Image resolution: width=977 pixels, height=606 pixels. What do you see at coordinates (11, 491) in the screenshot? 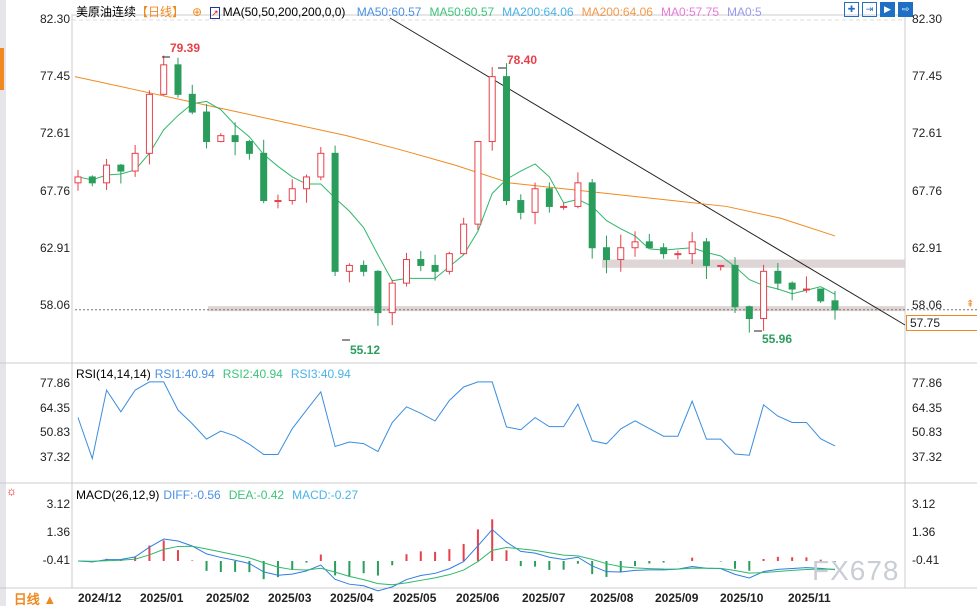
I see `settings-sun-icon: ☼` at bounding box center [11, 491].